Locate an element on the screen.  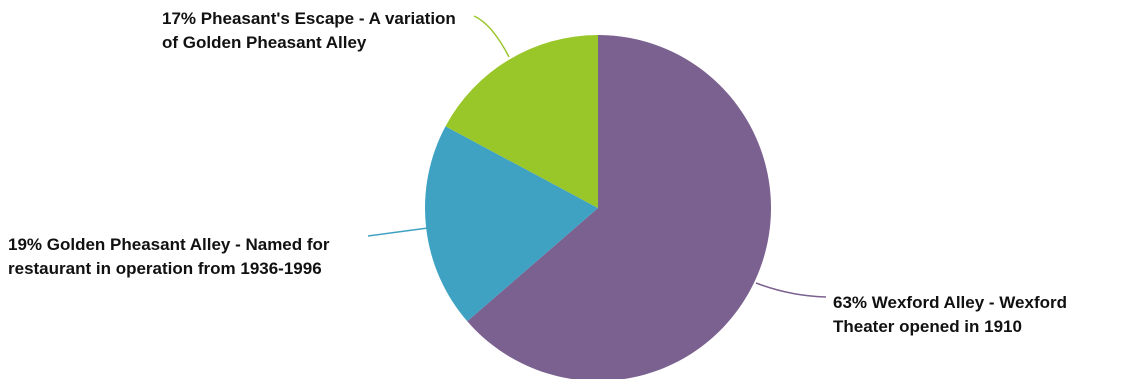
leader-line-golden-pheasant-alley is located at coordinates (398, 232).